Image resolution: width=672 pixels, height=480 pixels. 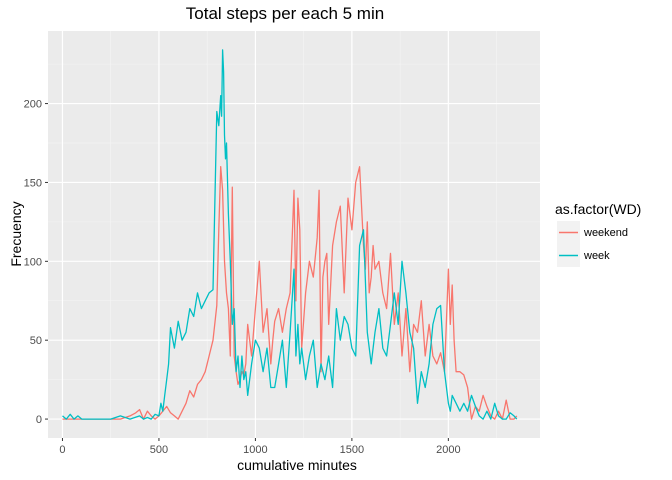 What do you see at coordinates (39, 420) in the screenshot?
I see `y-tick-label: 0` at bounding box center [39, 420].